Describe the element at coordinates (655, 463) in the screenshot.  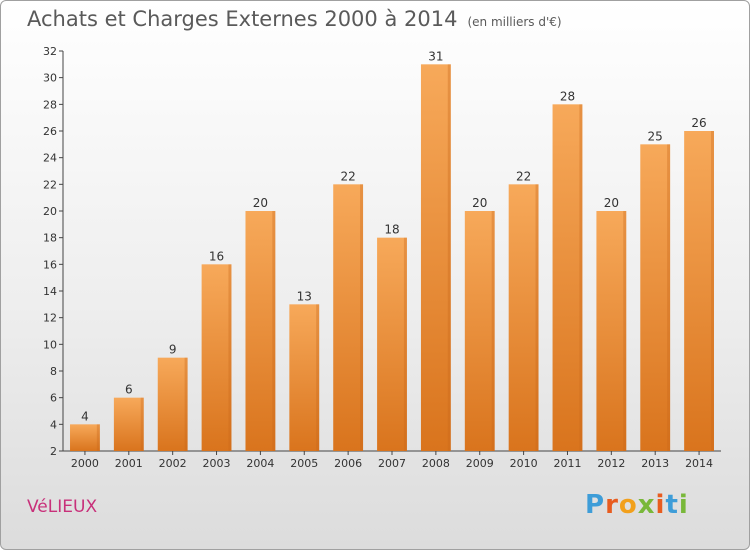
I see `x-tick-label: 2013` at that location.